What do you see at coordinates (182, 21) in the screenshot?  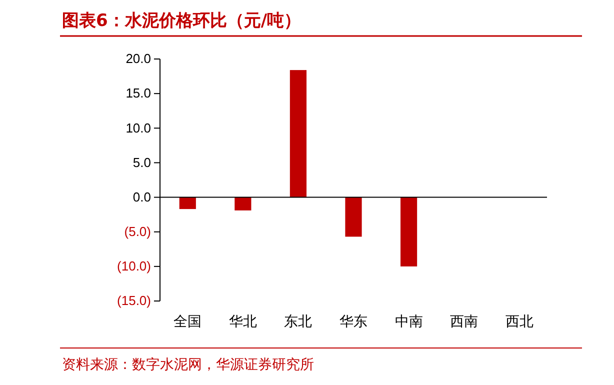 I see `chart-title: 图表6：水泥价格环比（元/吨）` at bounding box center [182, 21].